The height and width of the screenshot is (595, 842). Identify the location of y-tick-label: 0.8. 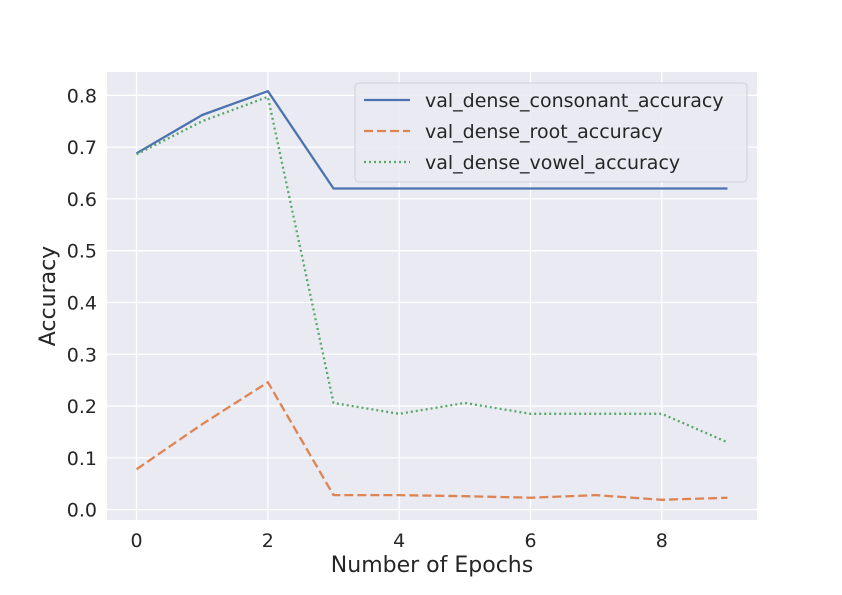
(82, 96).